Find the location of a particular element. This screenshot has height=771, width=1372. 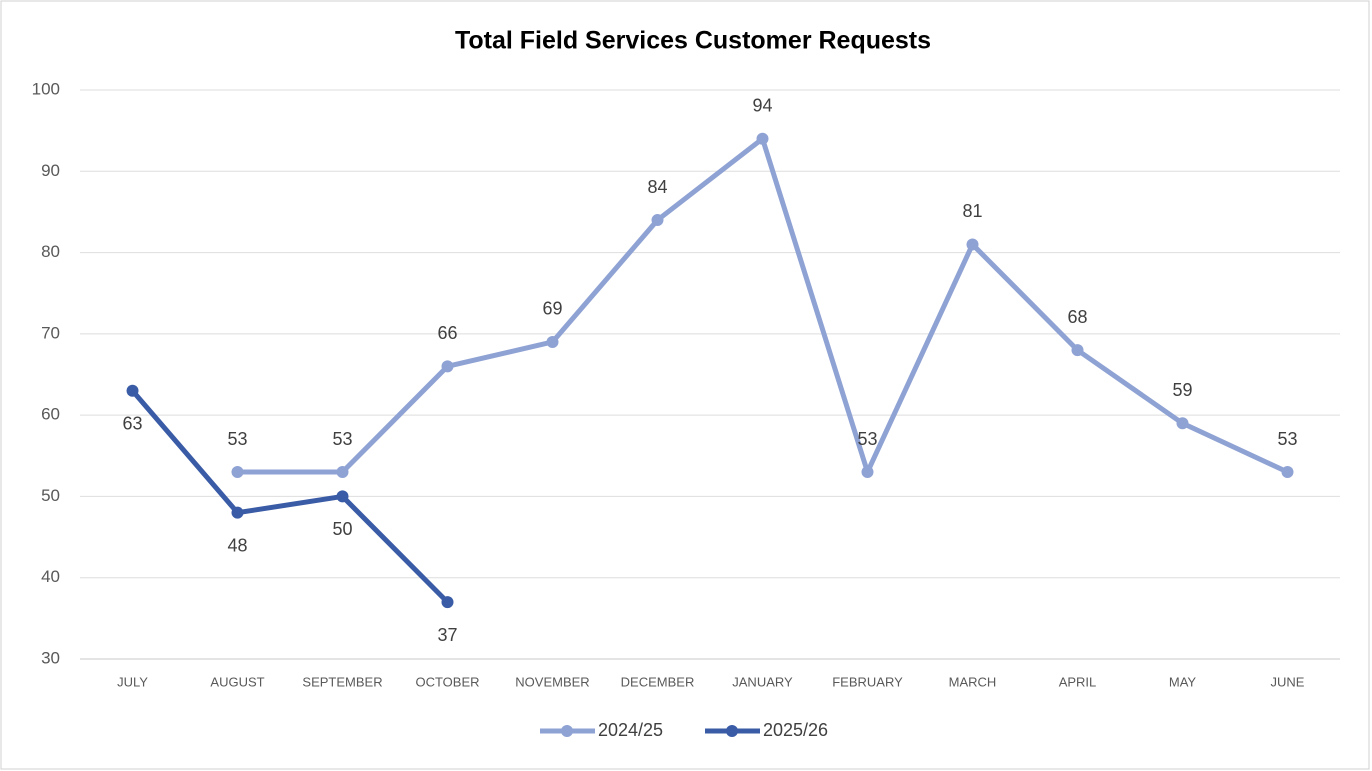

data-label: 84 is located at coordinates (657, 187).